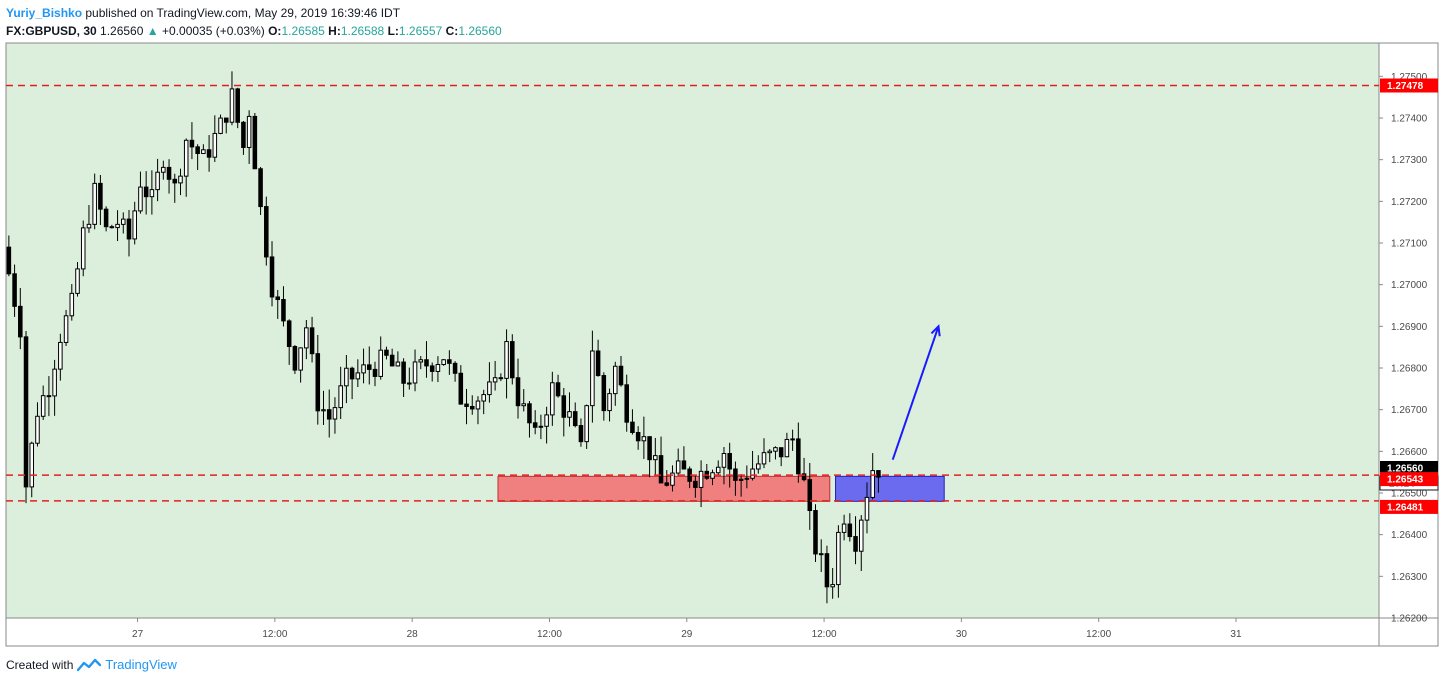  Describe the element at coordinates (915, 393) in the screenshot. I see `trend-arrow-line` at that location.